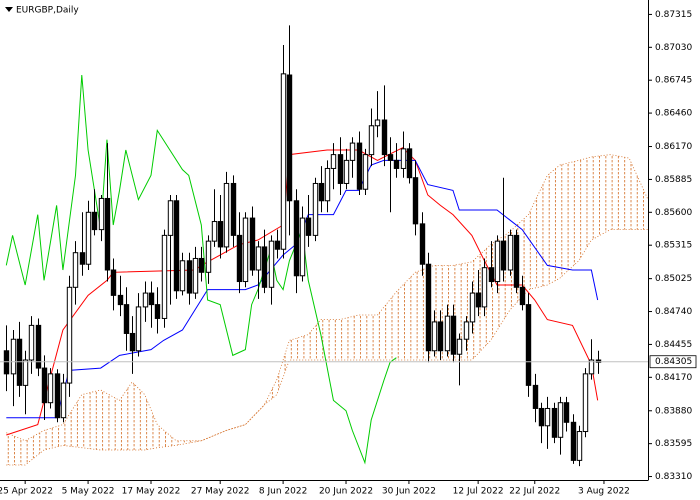  I want to click on y-tick-label: 0.87315, so click(673, 15).